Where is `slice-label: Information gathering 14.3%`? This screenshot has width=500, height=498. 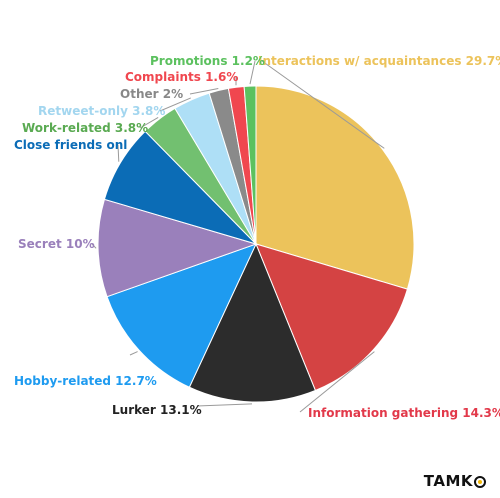
slice-label: Information gathering 14.3% is located at coordinates (404, 413).